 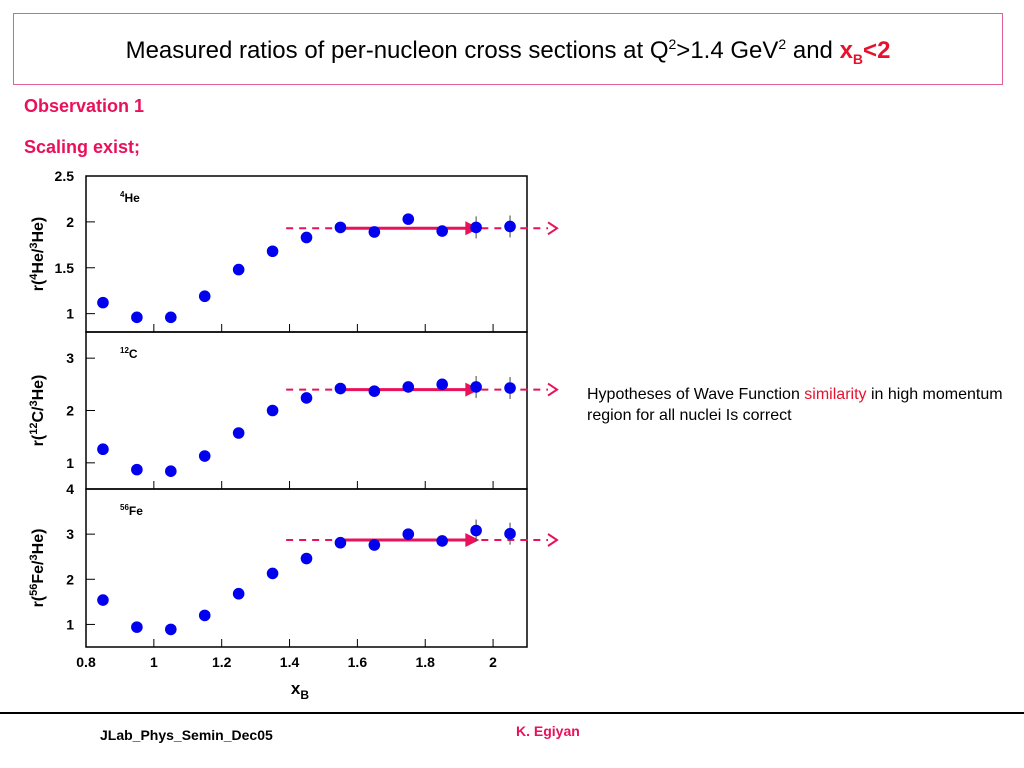 I want to click on panel-label-name-1: C, so click(x=133, y=354).